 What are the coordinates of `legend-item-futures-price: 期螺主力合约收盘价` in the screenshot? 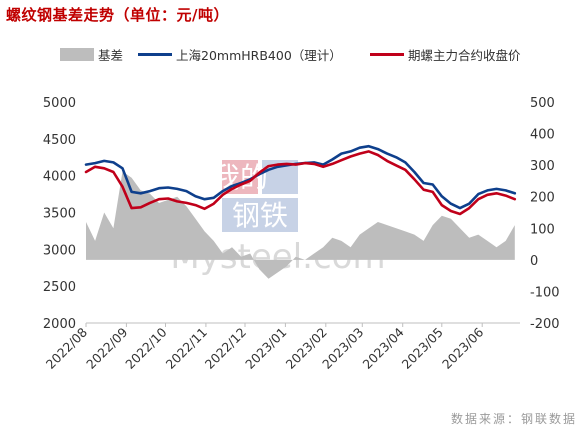 It's located at (445, 54).